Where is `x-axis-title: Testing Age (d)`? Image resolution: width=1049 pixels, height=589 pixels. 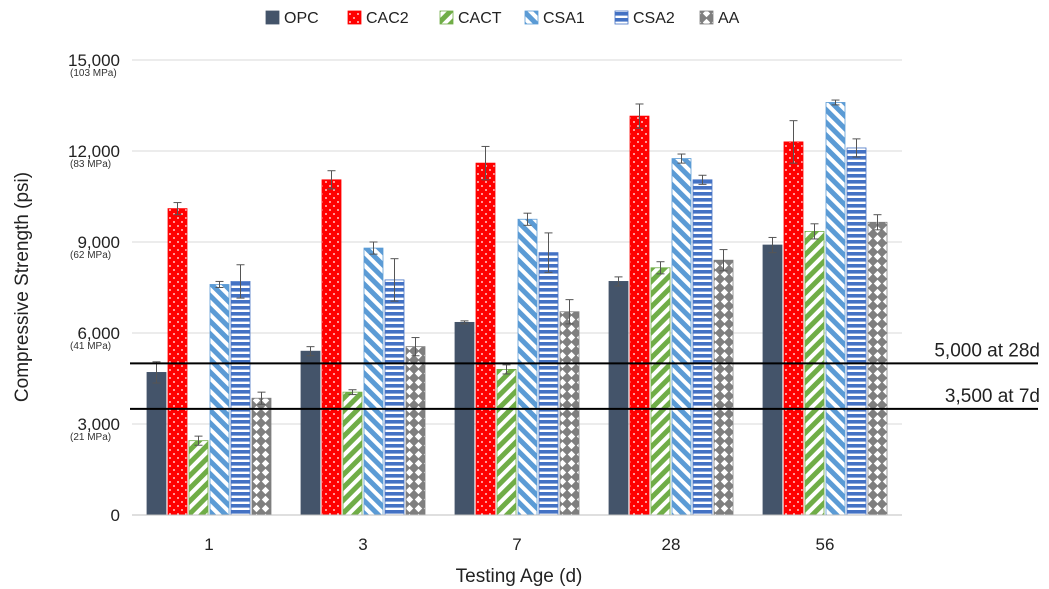 x-axis-title: Testing Age (d) is located at coordinates (519, 576).